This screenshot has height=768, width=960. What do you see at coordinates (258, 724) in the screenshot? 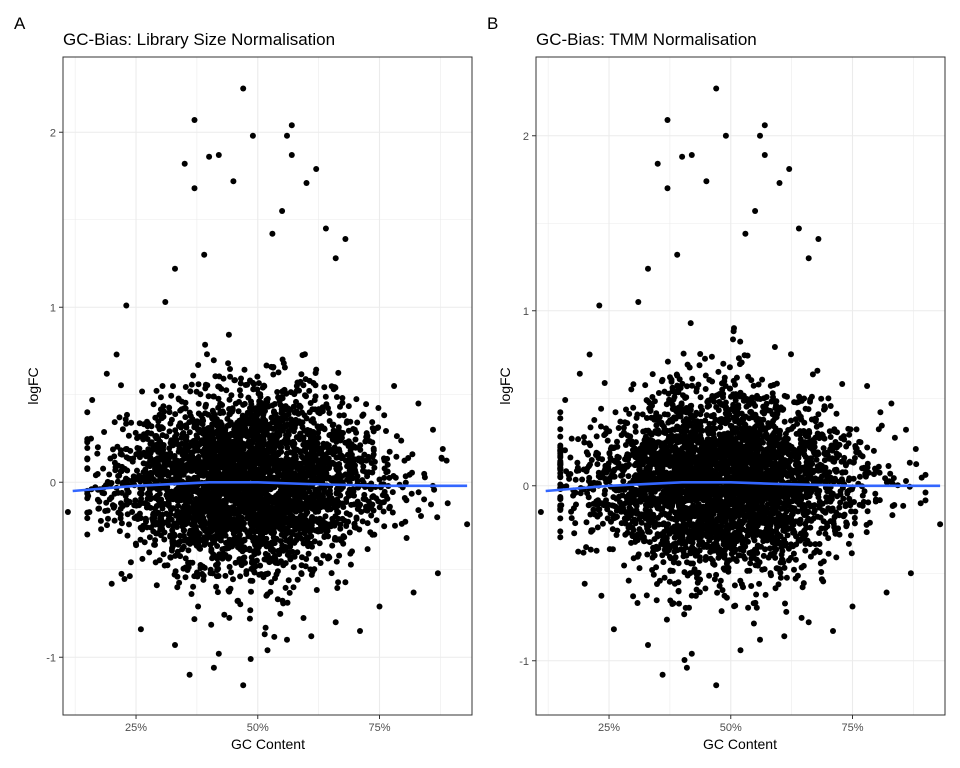
I see `x-axis-ticks: 25% 50% 75%` at bounding box center [258, 724].